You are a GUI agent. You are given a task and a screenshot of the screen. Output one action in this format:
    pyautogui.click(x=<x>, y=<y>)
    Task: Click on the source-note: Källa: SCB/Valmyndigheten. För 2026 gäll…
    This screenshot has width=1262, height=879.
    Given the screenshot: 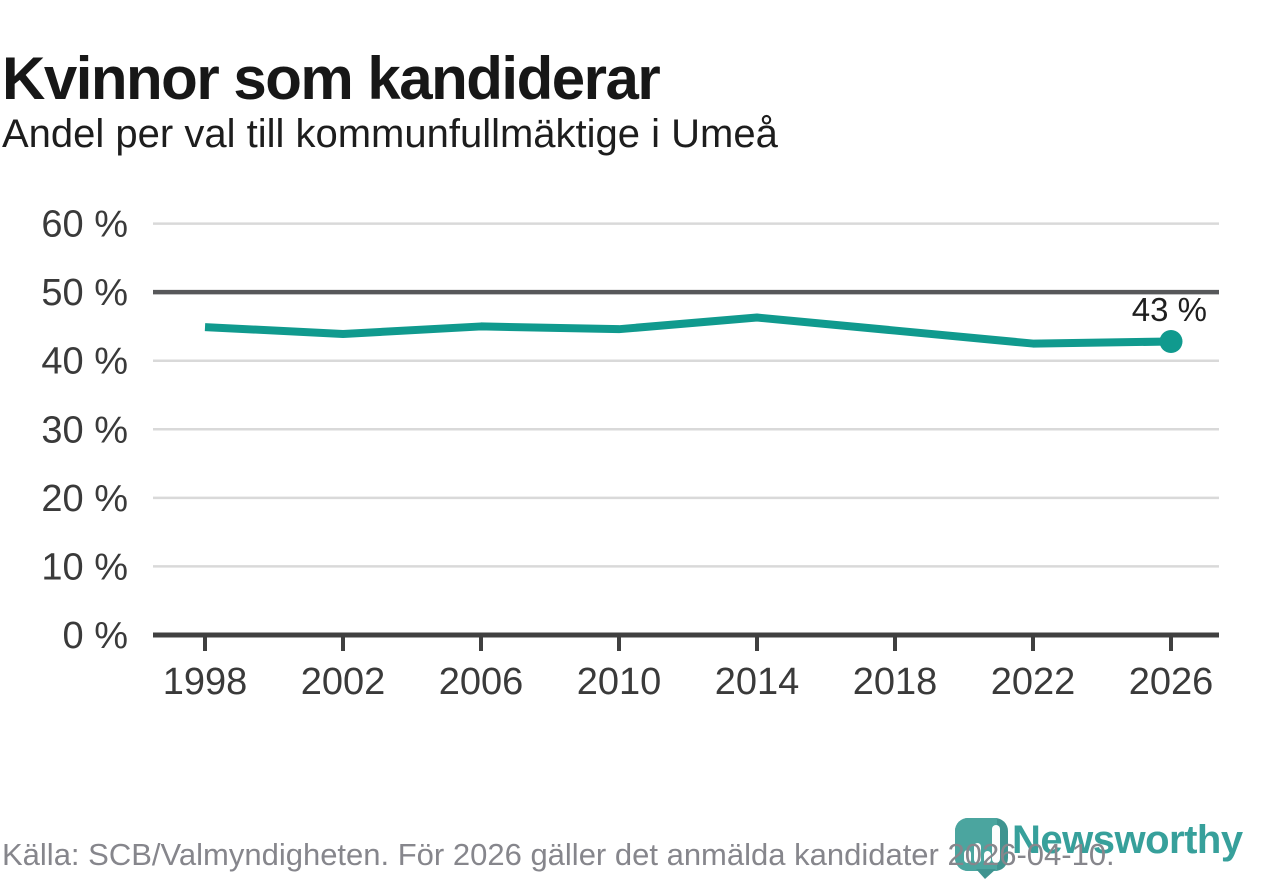 What is the action you would take?
    pyautogui.click(x=558, y=854)
    